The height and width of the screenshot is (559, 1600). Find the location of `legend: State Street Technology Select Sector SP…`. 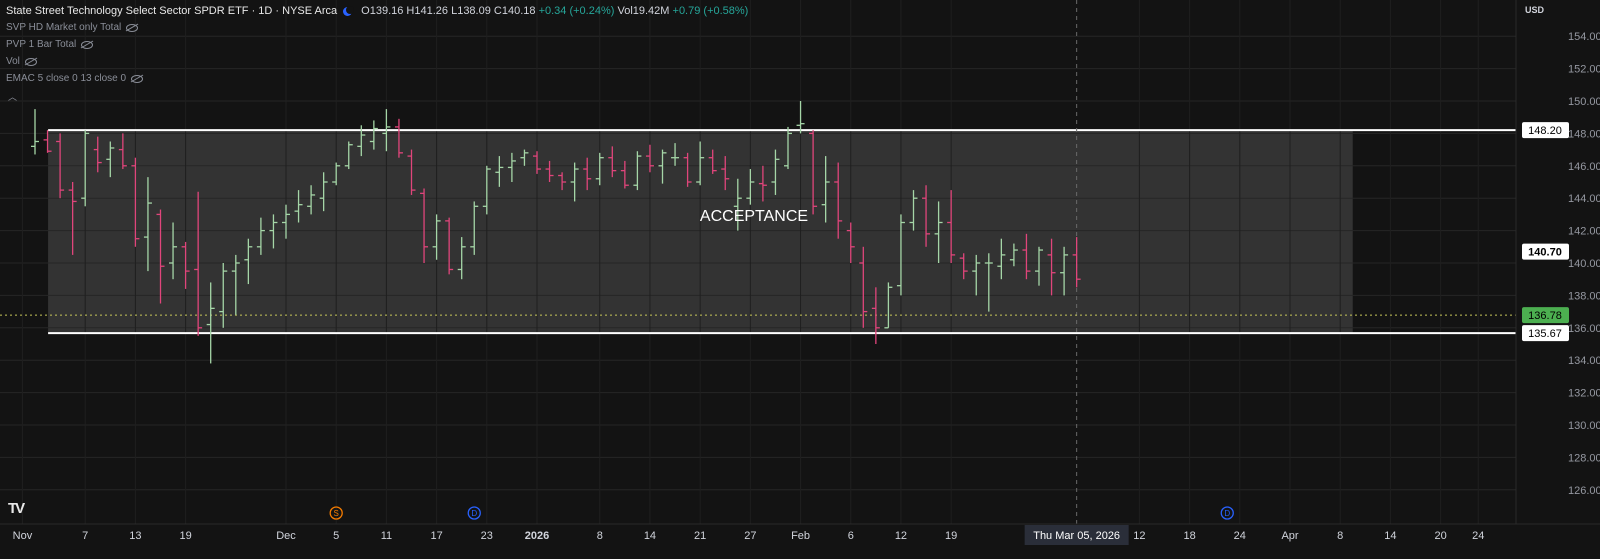

legend: State Street Technology Select Sector SP… is located at coordinates (377, 45).